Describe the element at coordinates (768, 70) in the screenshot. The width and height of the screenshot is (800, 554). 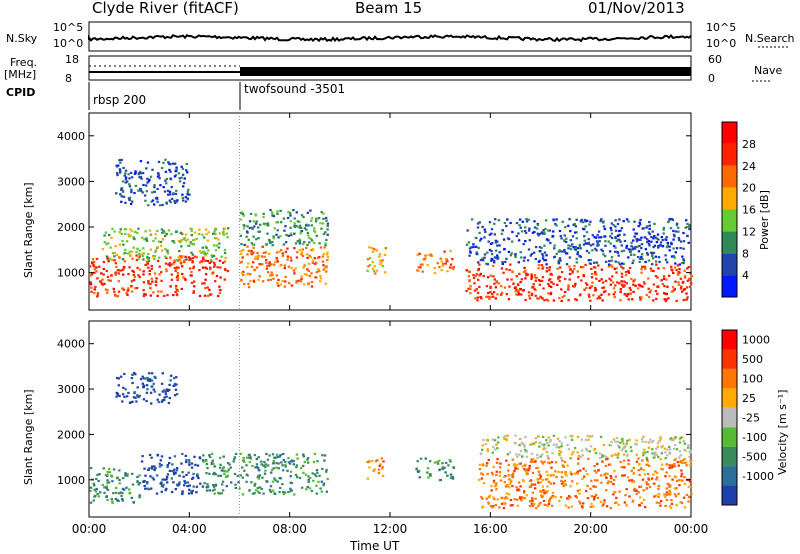
I see `nave-label: Nave` at that location.